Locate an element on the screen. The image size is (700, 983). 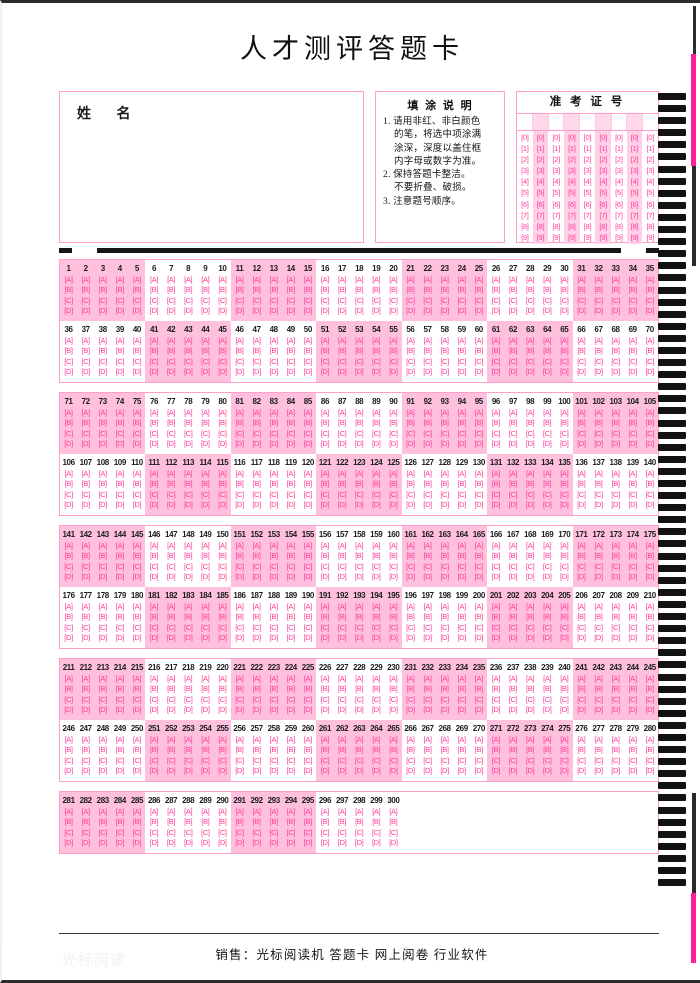
question-column: 78 [A] [B] [C] [D] is located at coordinates (188, 423).